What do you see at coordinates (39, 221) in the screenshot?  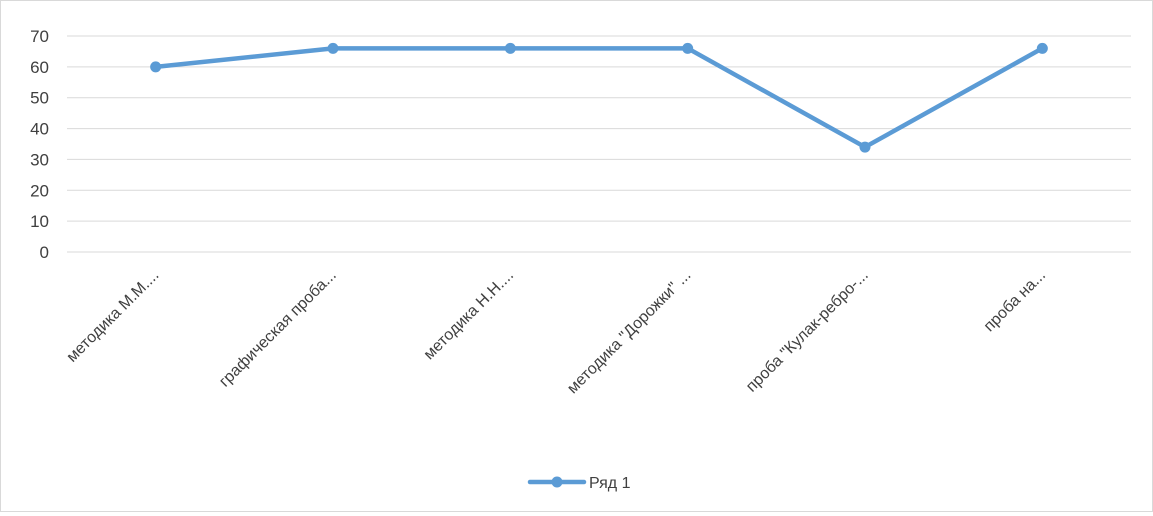 I see `y-tick-label: 10` at bounding box center [39, 221].